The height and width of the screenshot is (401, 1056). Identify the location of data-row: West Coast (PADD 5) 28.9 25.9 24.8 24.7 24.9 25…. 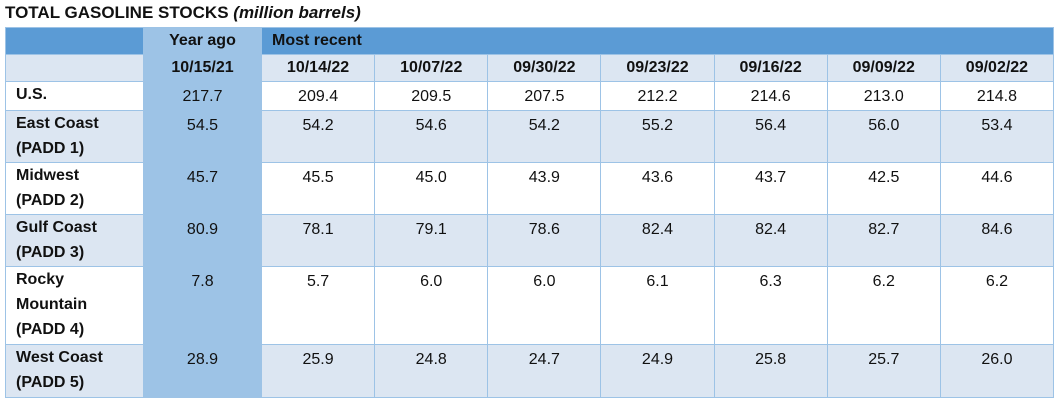
(530, 371).